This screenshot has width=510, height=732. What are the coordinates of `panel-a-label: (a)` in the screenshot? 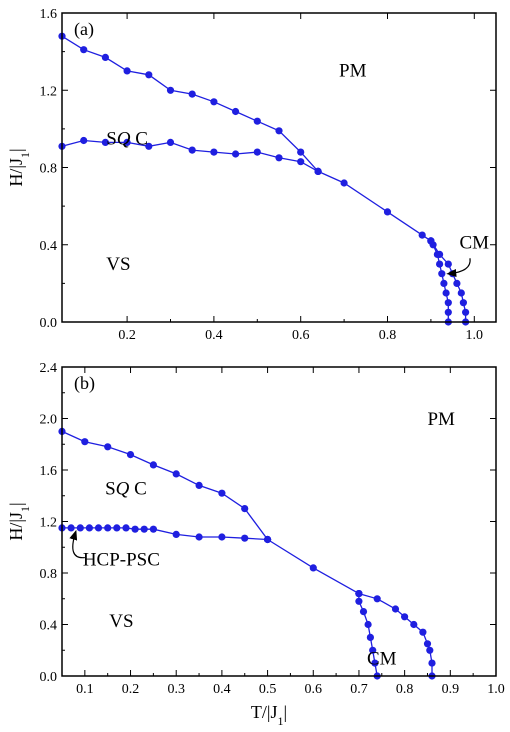 It's located at (84, 29).